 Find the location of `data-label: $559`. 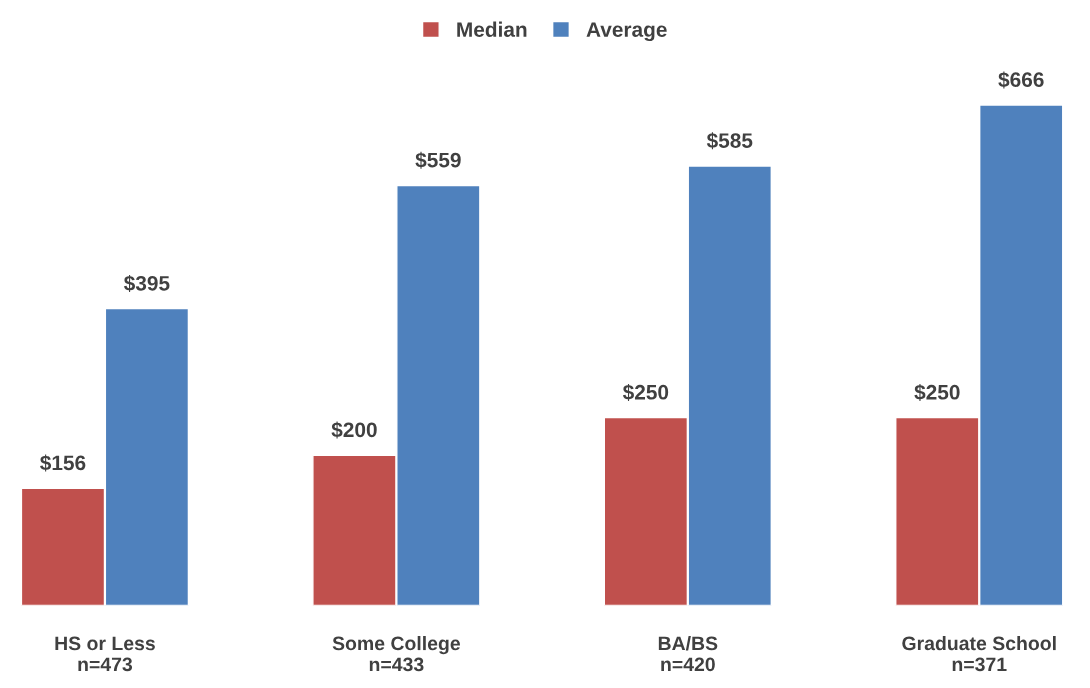

data-label: $559 is located at coordinates (438, 160).